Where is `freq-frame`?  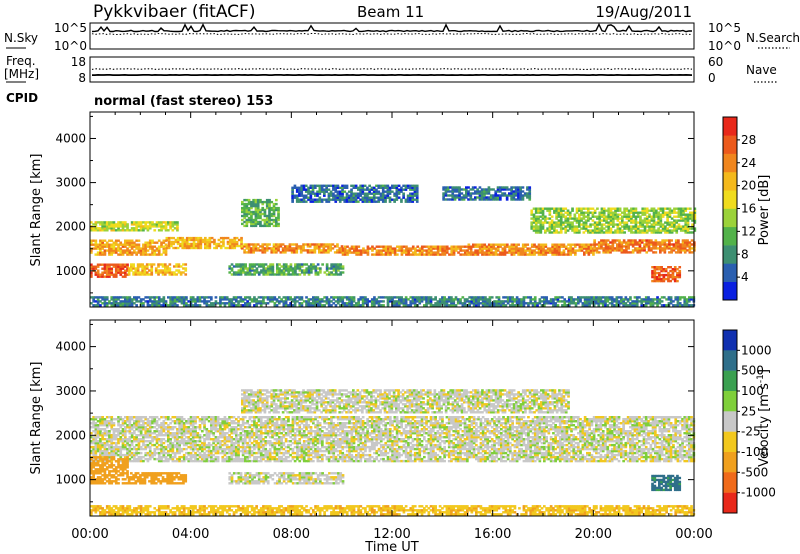 freq-frame is located at coordinates (392, 69).